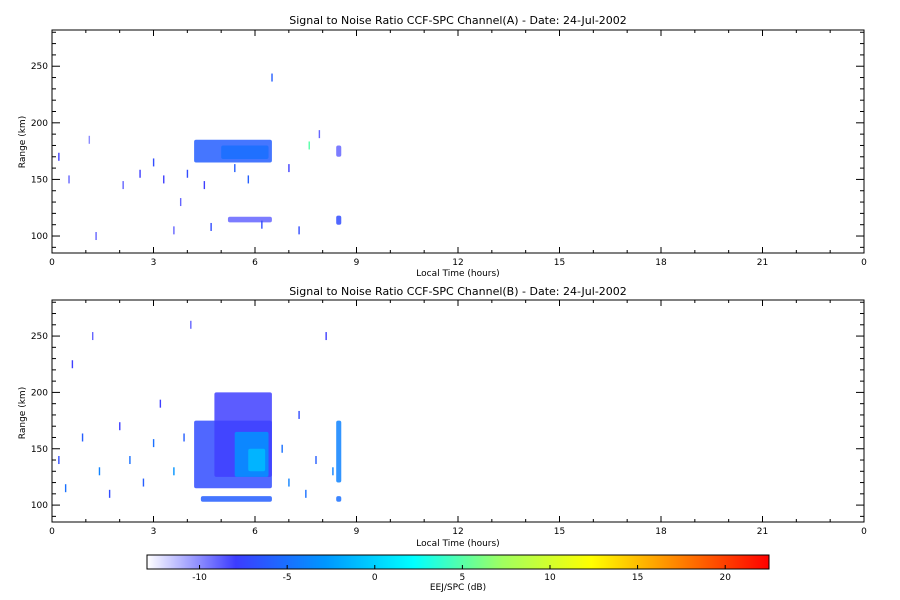 This screenshot has height=600, width=900. I want to click on colorbar-tick-label: -5, so click(287, 578).